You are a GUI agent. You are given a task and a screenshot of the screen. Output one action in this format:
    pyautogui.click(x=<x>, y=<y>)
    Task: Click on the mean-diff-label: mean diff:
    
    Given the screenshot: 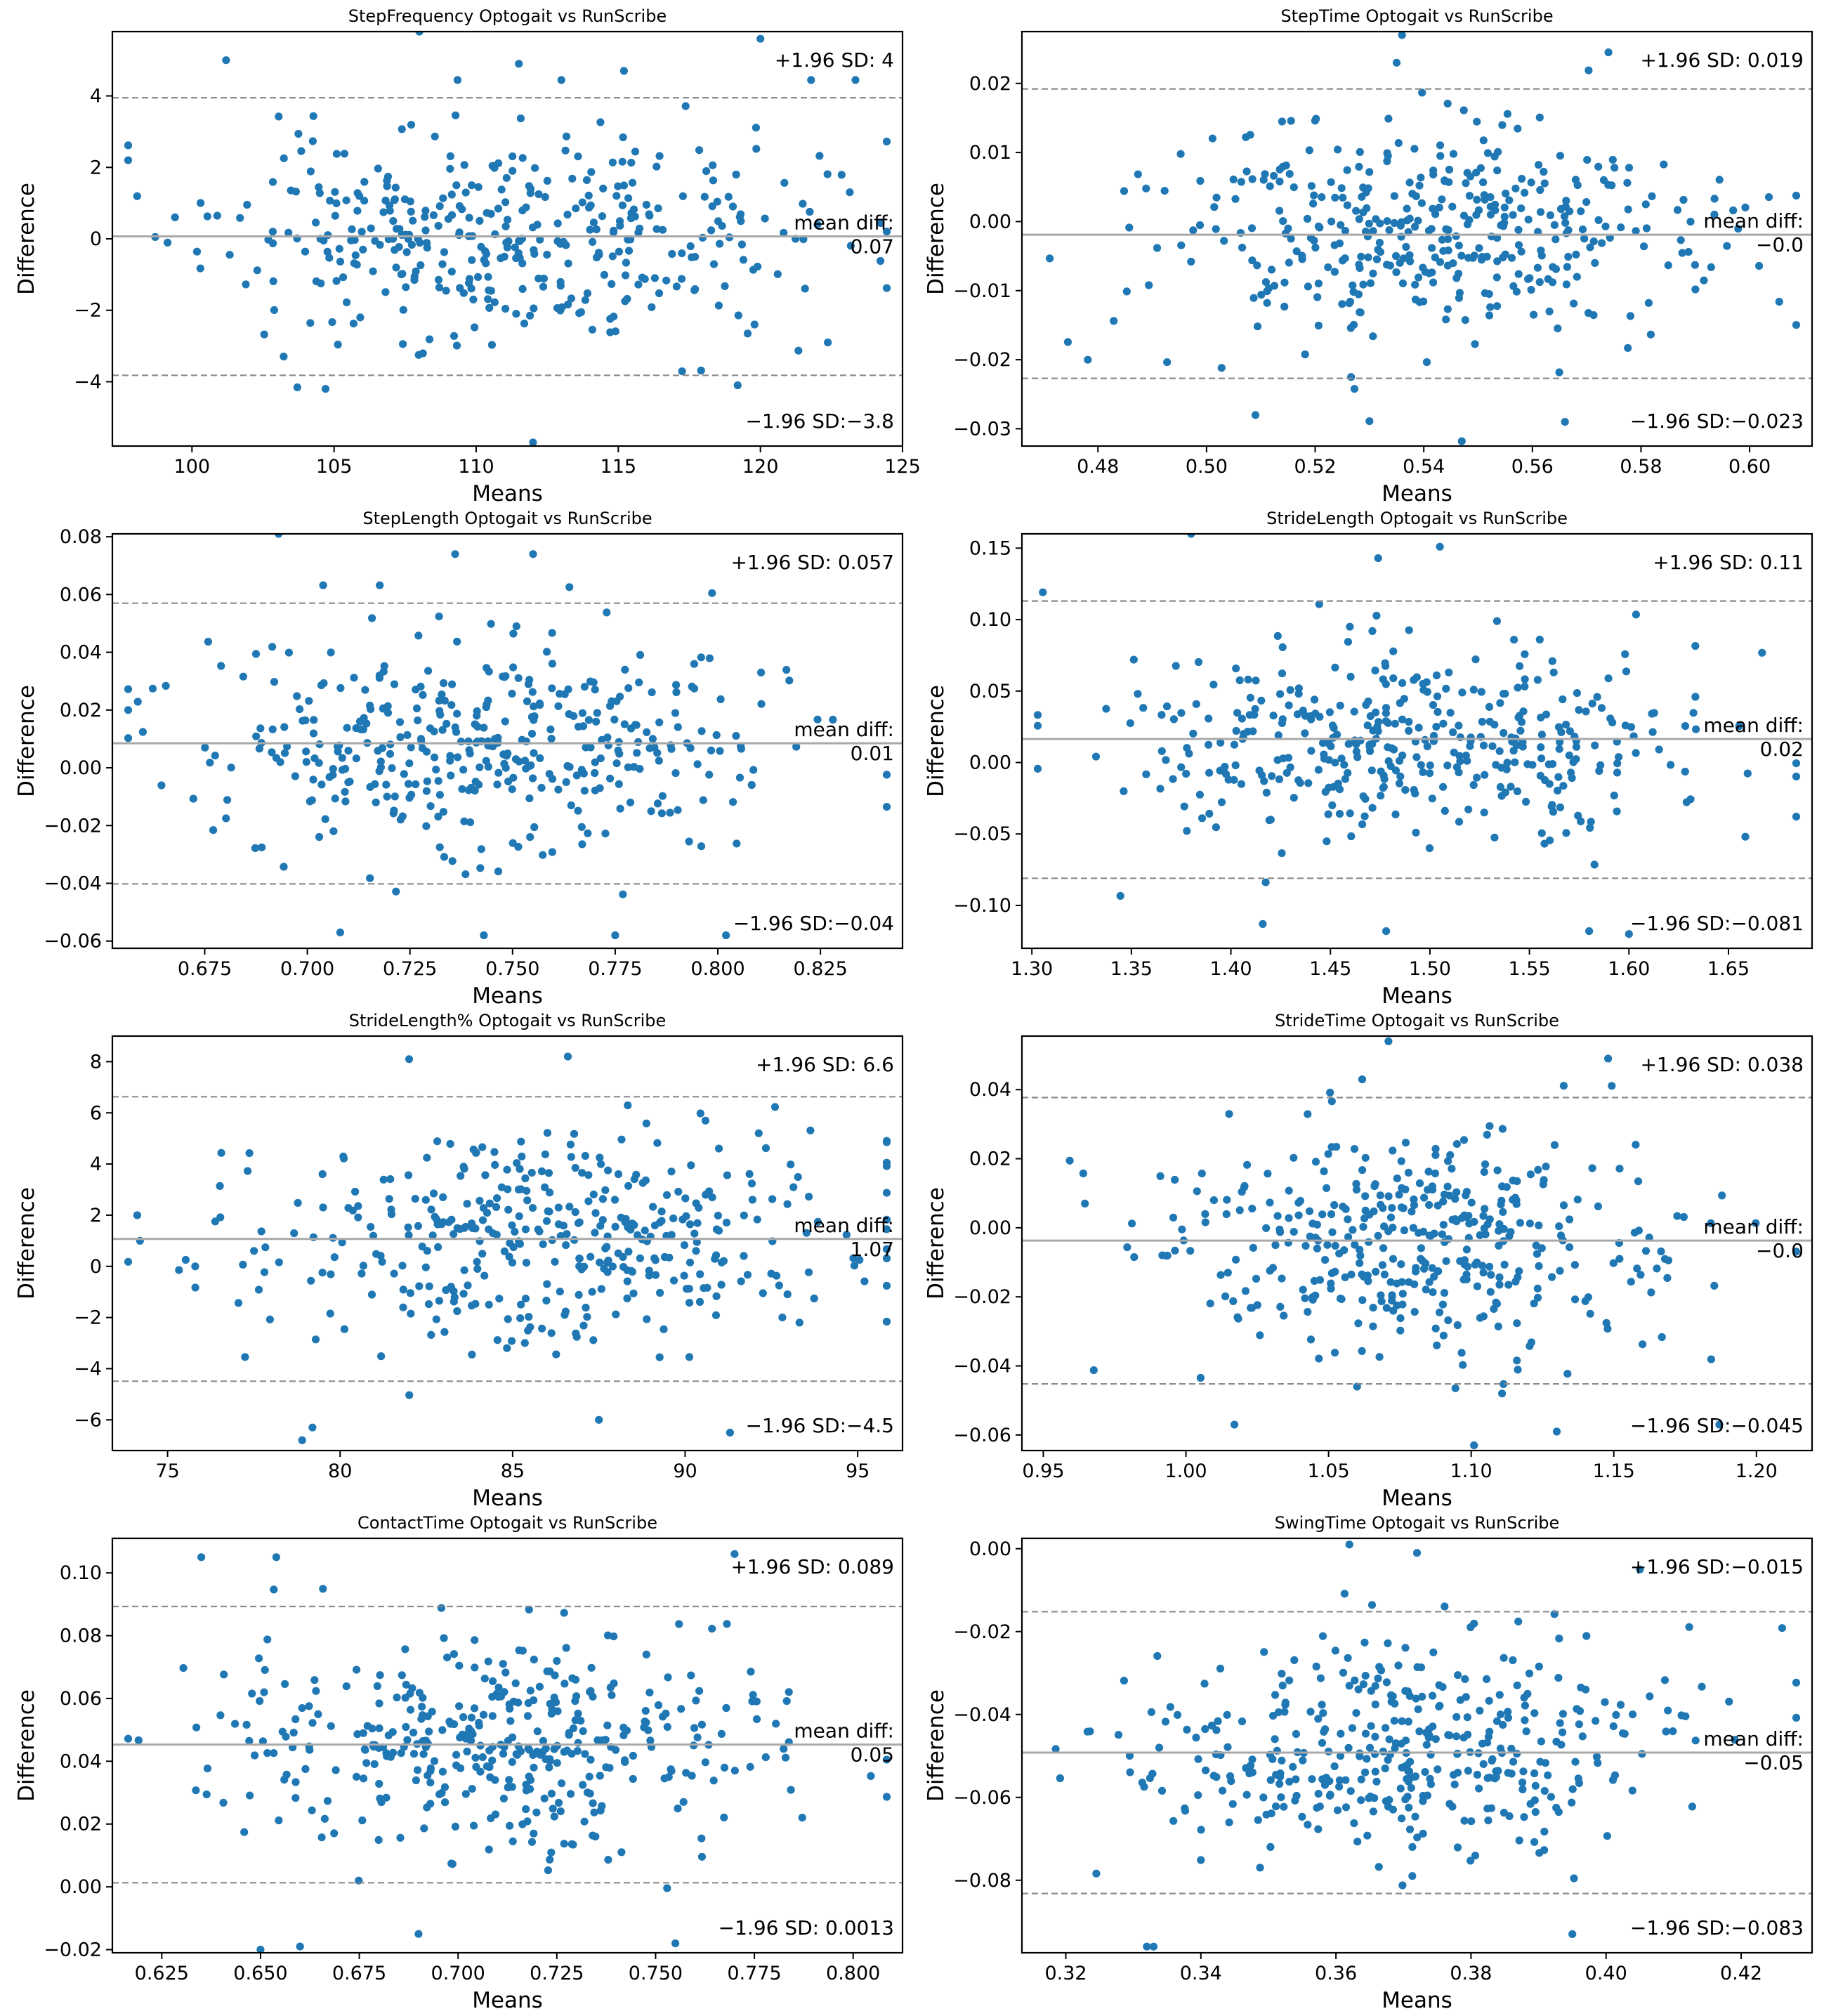 What is the action you would take?
    pyautogui.click(x=1754, y=1226)
    